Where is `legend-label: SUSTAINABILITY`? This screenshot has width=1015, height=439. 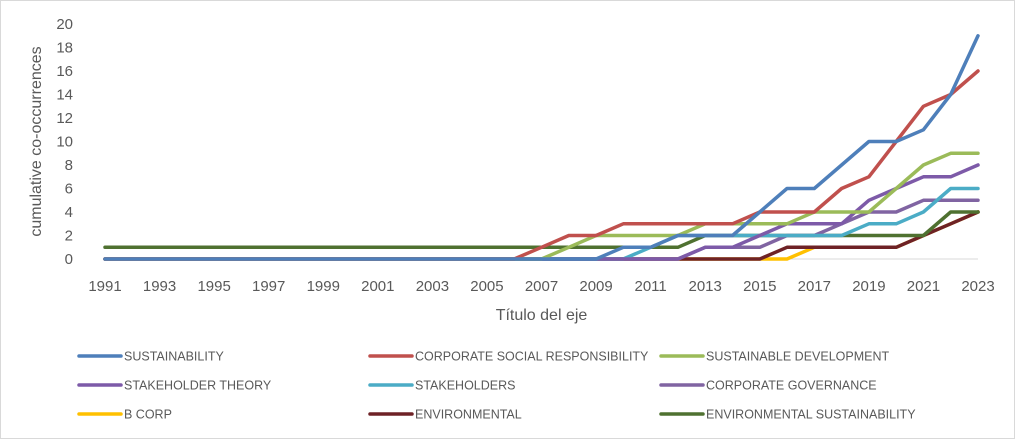 legend-label: SUSTAINABILITY is located at coordinates (174, 357).